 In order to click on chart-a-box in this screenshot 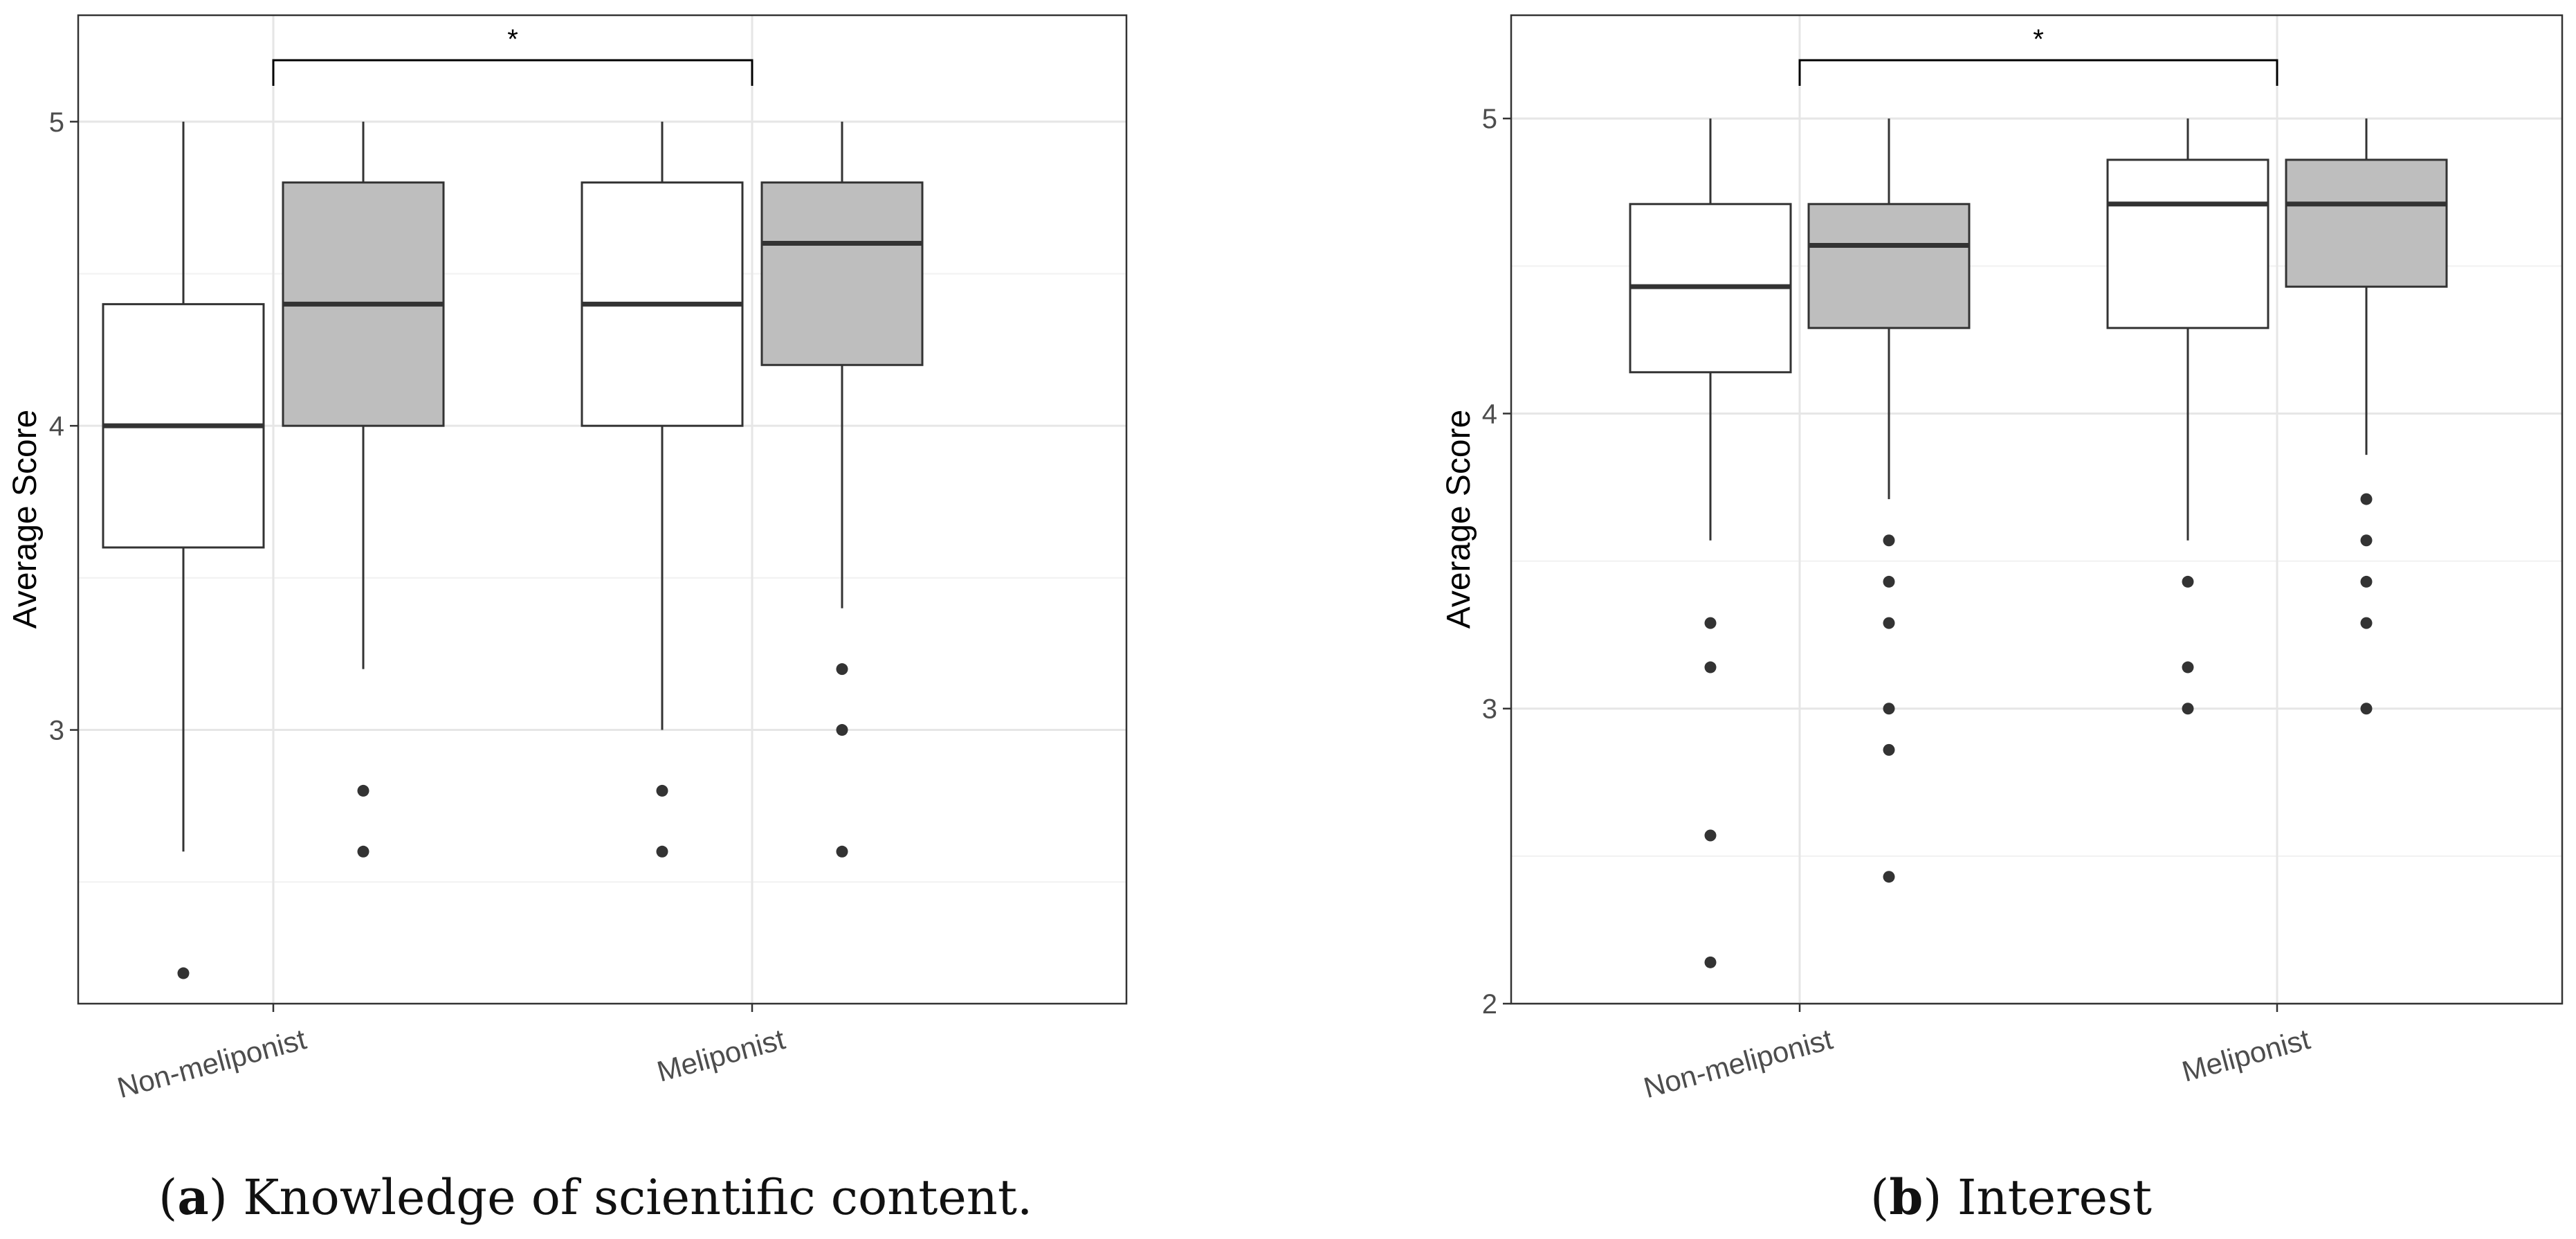, I will do `click(842, 273)`.